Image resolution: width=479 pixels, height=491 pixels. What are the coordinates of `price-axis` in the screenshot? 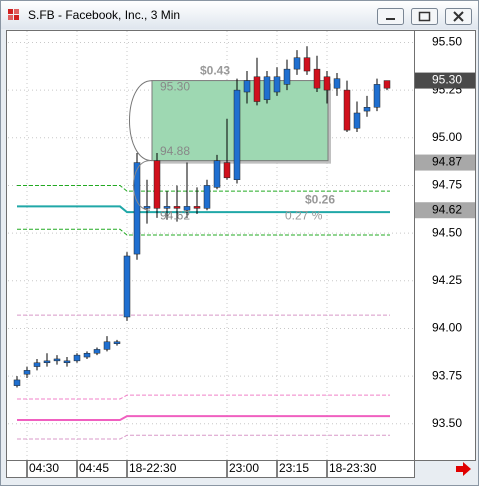 It's located at (445, 245).